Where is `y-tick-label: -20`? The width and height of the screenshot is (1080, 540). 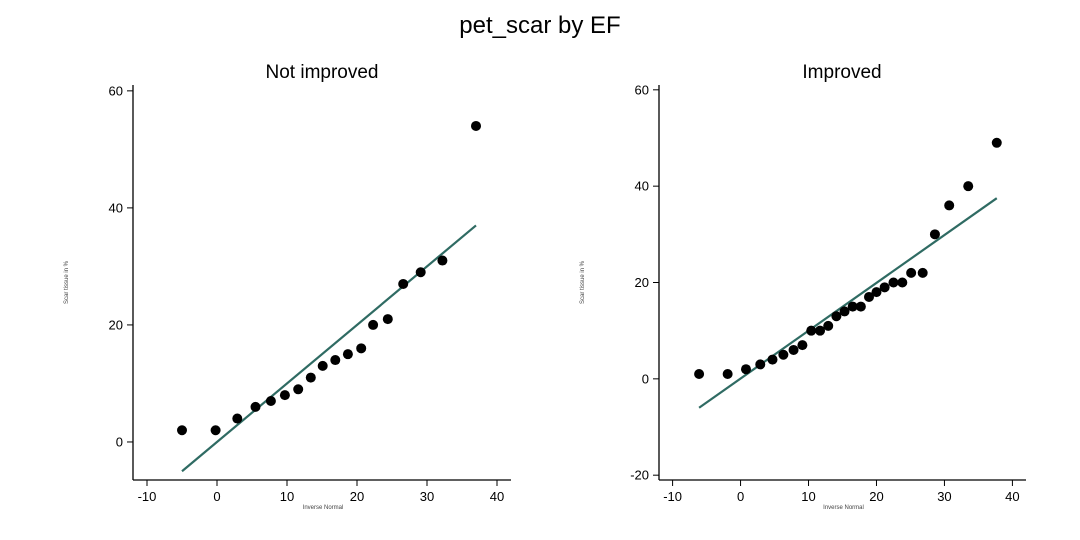
y-tick-label: -20 is located at coordinates (639, 475).